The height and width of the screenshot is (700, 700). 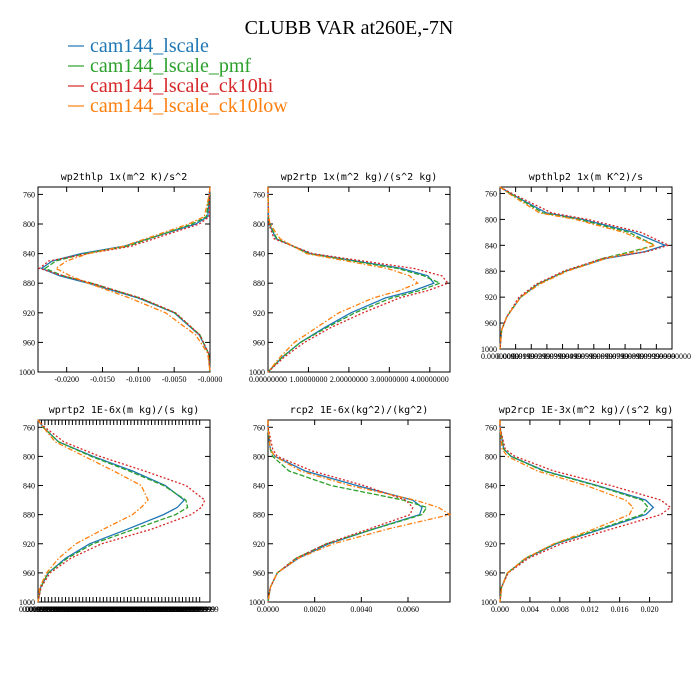 What do you see at coordinates (641, 356) in the screenshot?
I see `x-tick-label: 0.08999999` at bounding box center [641, 356].